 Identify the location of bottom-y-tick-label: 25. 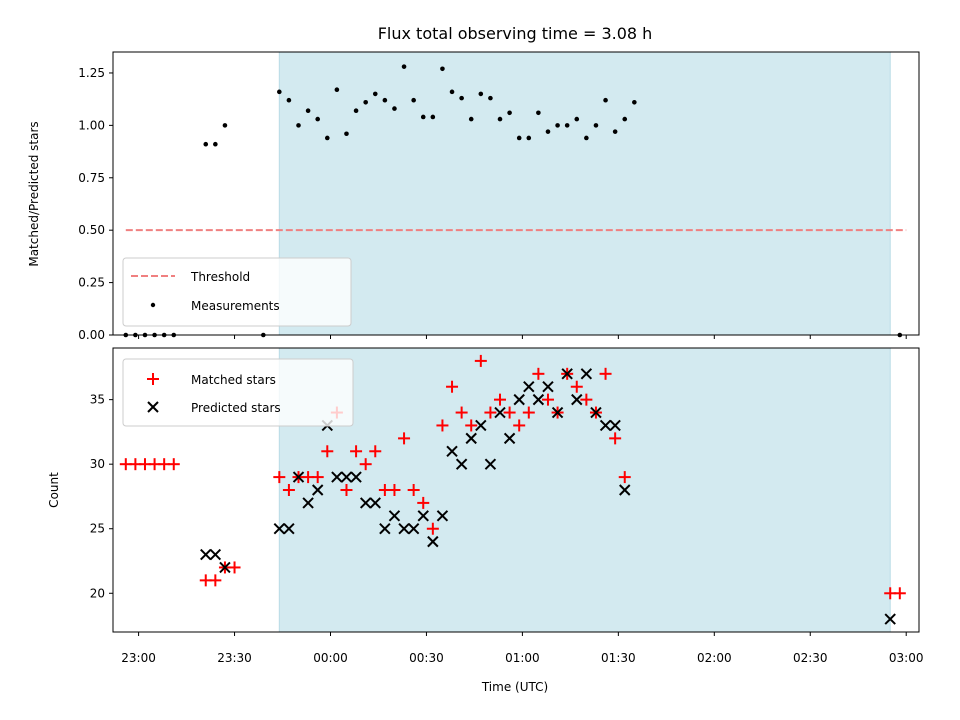
(97, 529).